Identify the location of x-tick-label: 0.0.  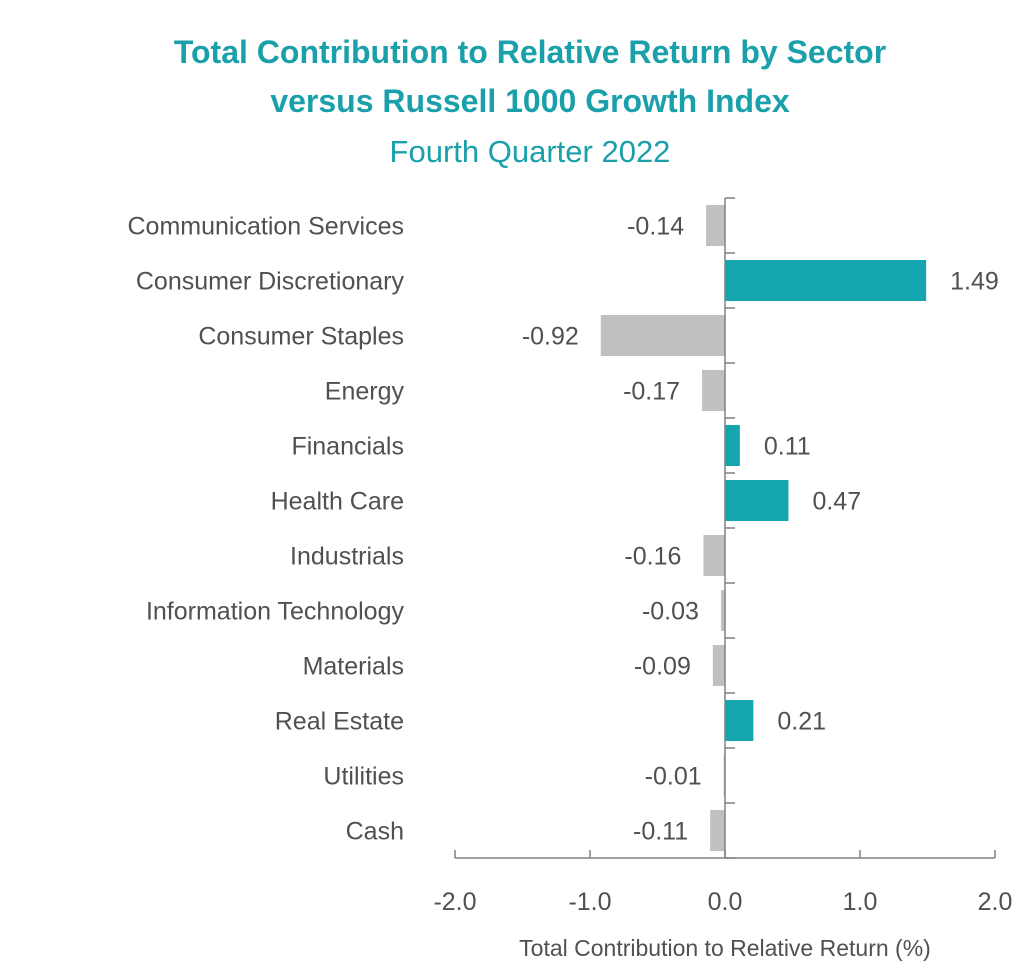
(725, 902).